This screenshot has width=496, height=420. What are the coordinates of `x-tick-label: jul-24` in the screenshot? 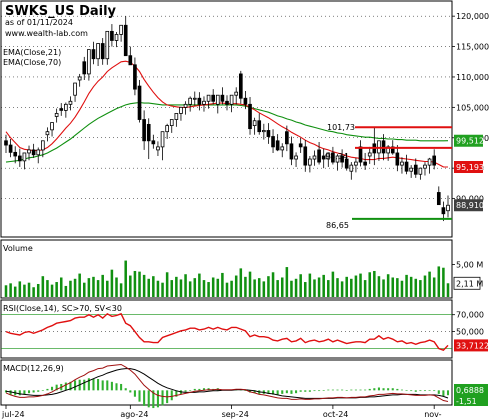 It's located at (13, 414).